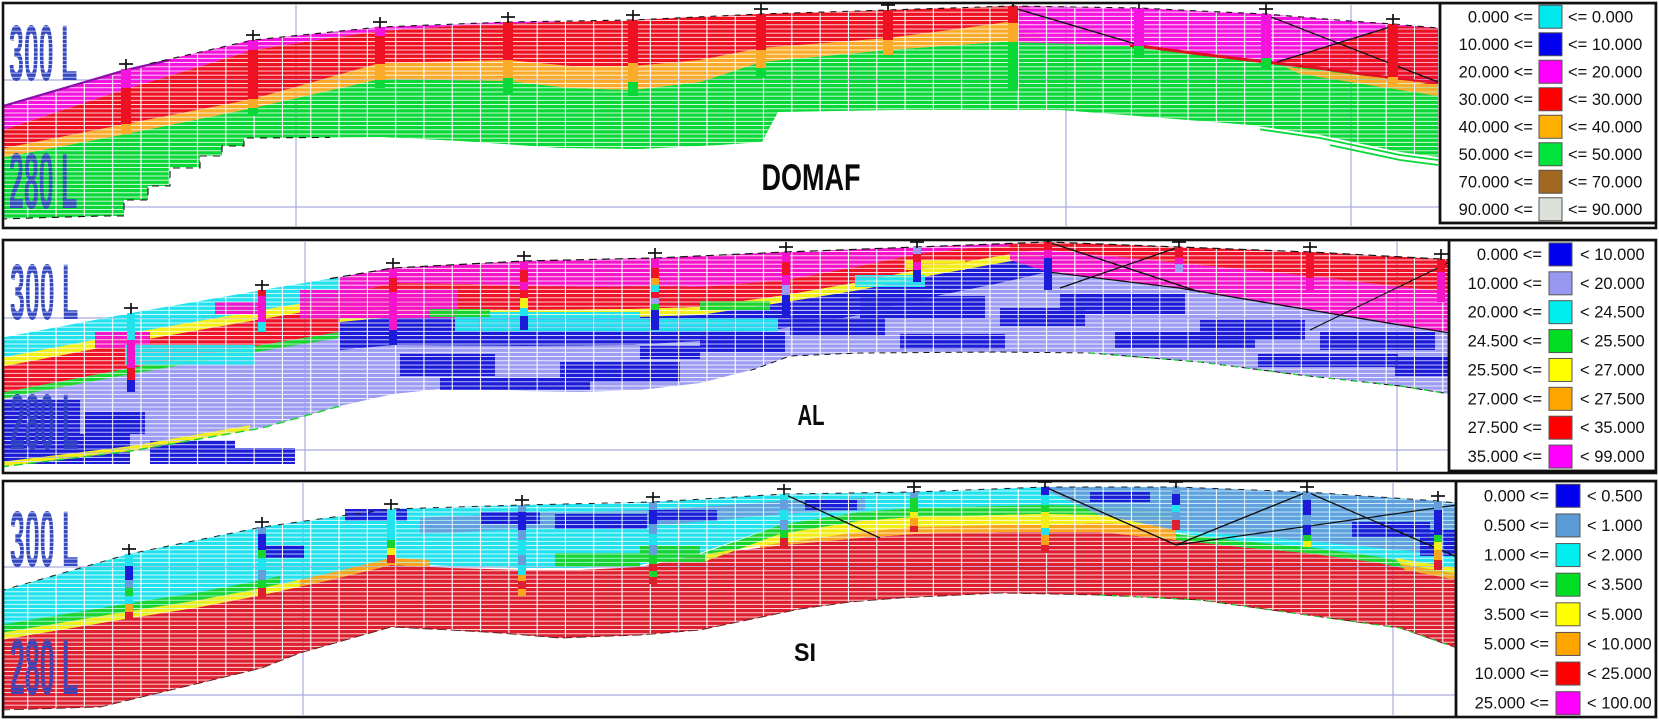  Describe the element at coordinates (1516, 526) in the screenshot. I see `svg-text: 0.500 <=` at that location.